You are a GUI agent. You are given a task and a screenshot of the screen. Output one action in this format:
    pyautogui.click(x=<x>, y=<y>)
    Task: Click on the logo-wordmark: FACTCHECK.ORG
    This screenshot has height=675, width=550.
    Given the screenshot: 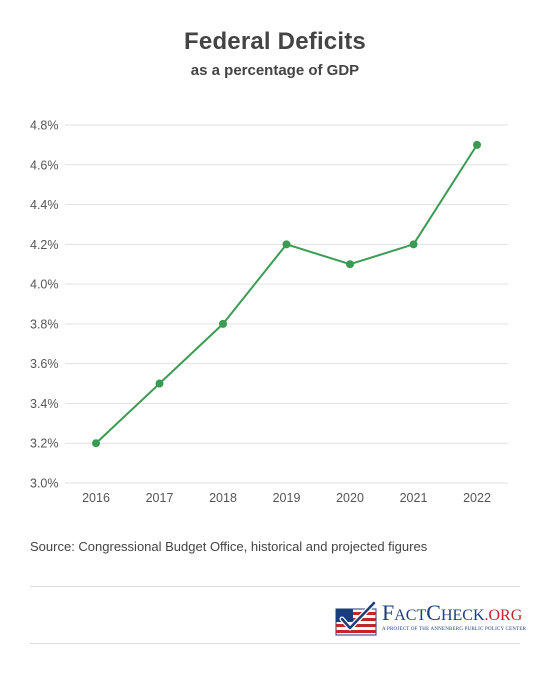 What is the action you would take?
    pyautogui.click(x=452, y=612)
    